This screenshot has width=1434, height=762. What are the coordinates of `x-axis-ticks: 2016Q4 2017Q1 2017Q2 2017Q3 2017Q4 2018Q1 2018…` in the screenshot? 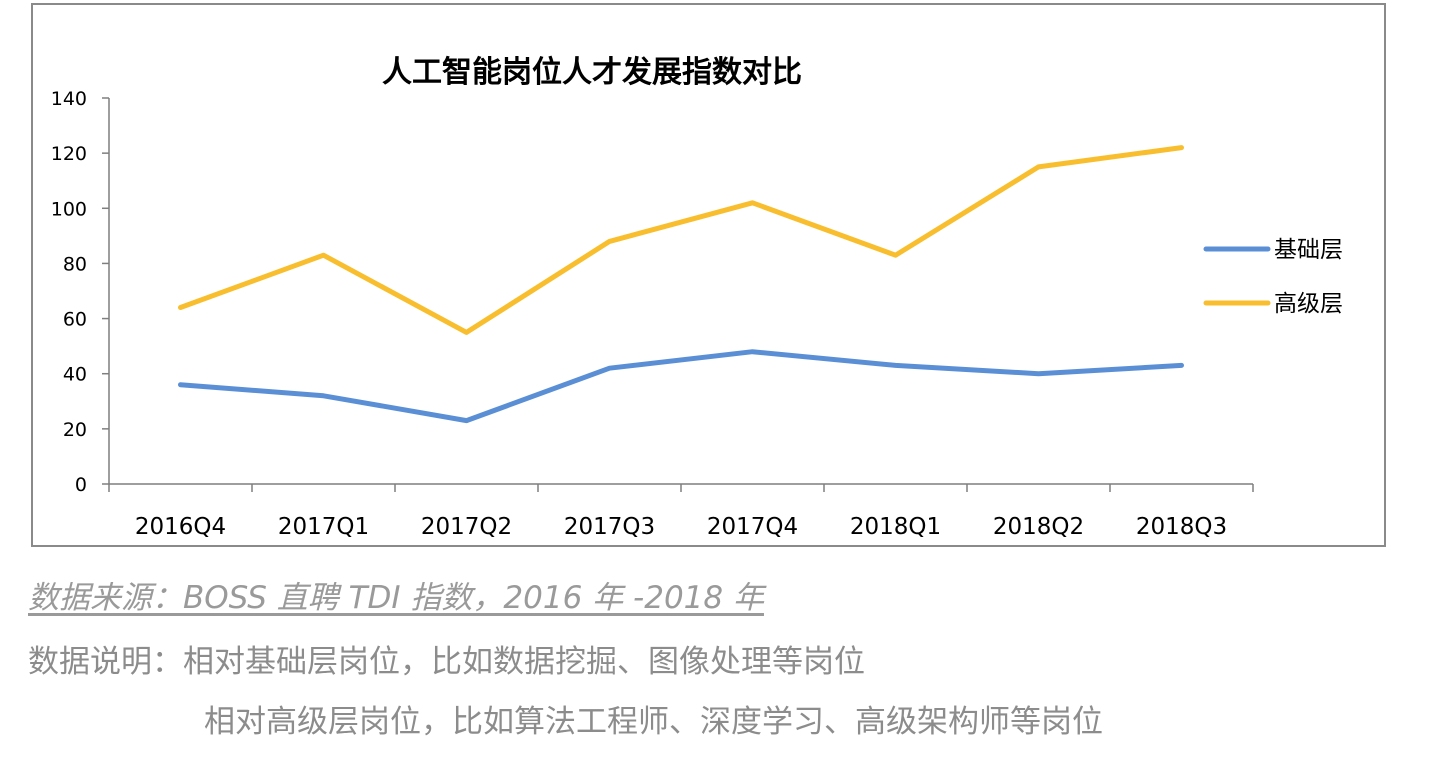 It's located at (681, 512).